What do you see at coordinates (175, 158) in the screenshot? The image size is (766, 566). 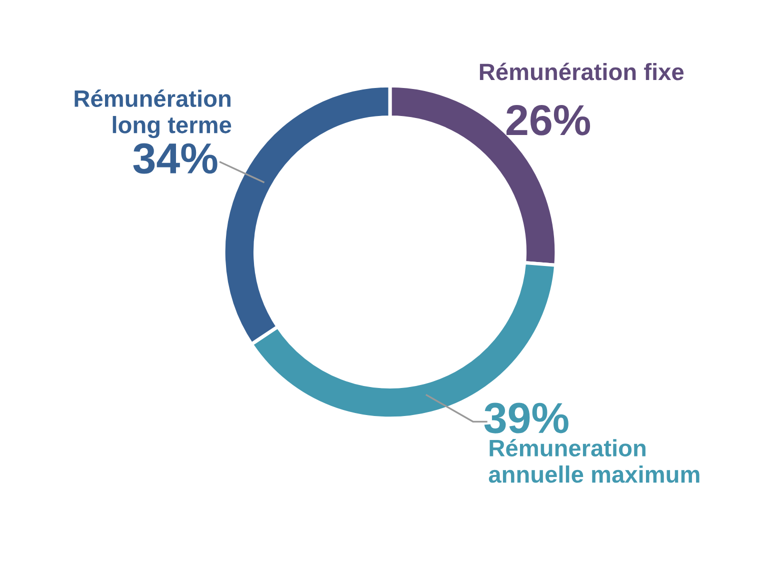 I see `data-label: 34%` at bounding box center [175, 158].